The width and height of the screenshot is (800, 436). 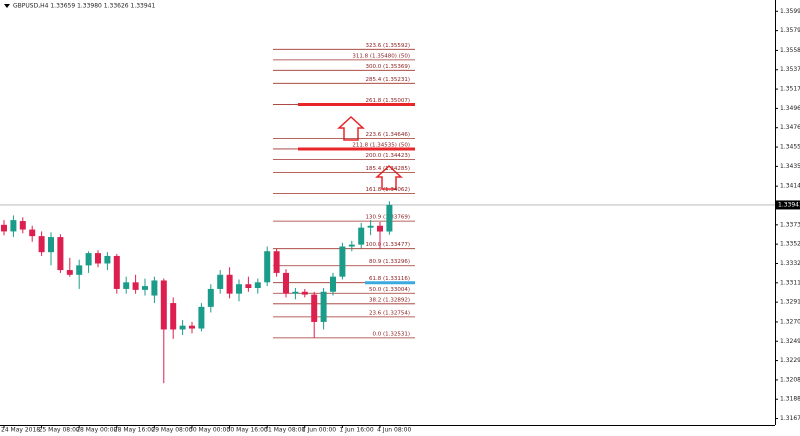 I want to click on x-tick-label: 25 May 08:00, so click(x=59, y=430).